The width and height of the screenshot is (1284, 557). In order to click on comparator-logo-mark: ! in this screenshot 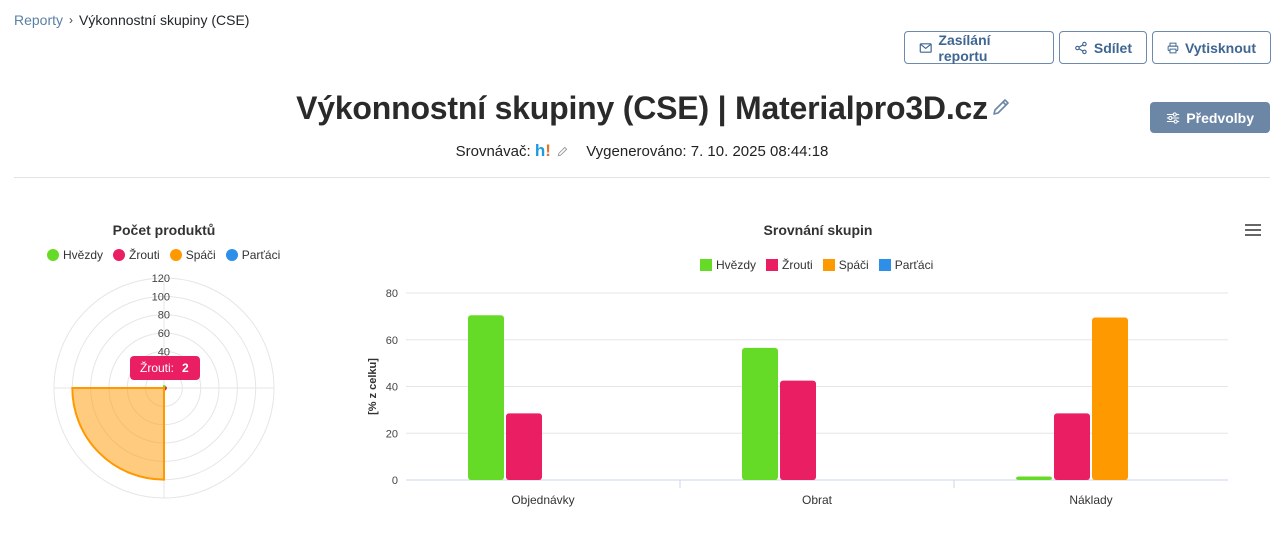, I will do `click(548, 150)`.